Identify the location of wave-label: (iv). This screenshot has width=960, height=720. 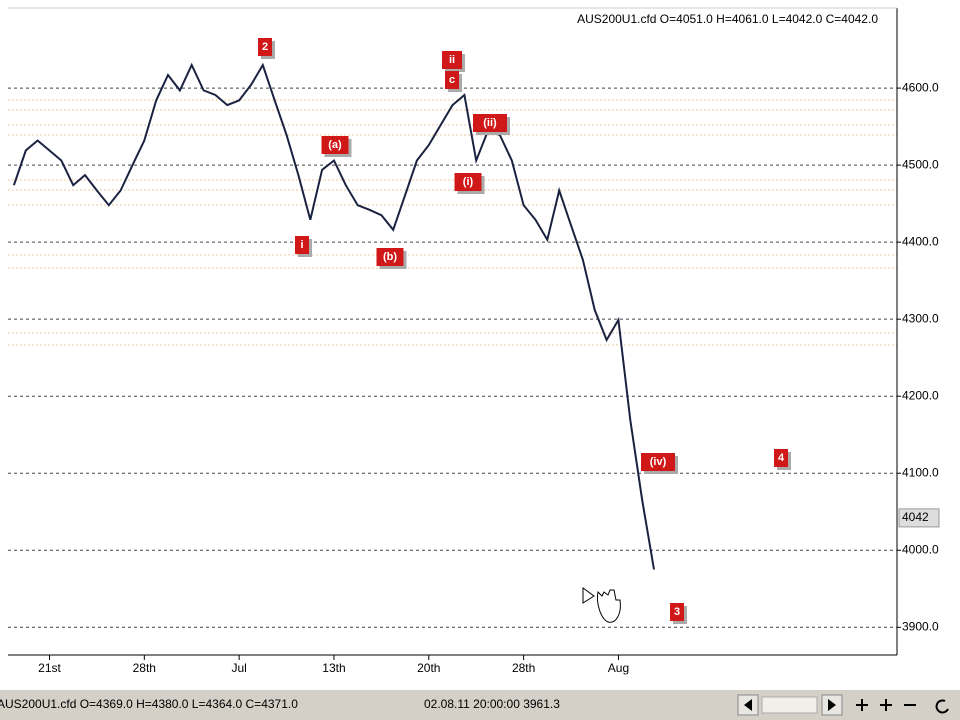
(659, 463).